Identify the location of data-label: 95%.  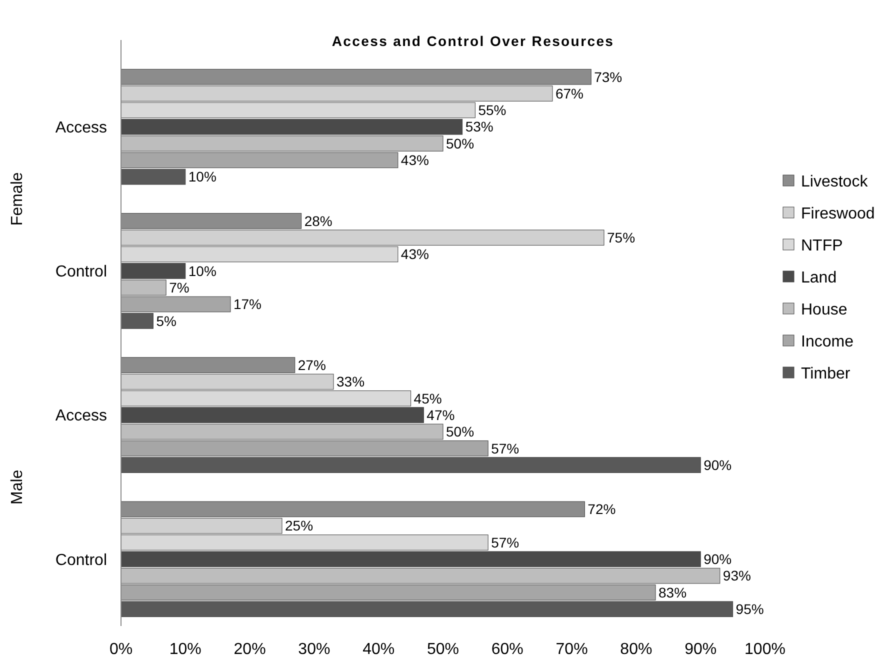
(750, 609).